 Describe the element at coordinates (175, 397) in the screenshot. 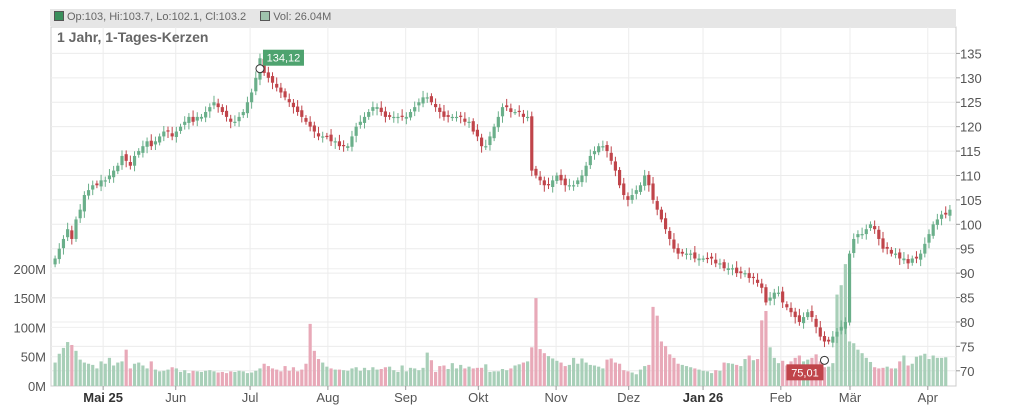

I see `time-tick-label: Jun` at that location.